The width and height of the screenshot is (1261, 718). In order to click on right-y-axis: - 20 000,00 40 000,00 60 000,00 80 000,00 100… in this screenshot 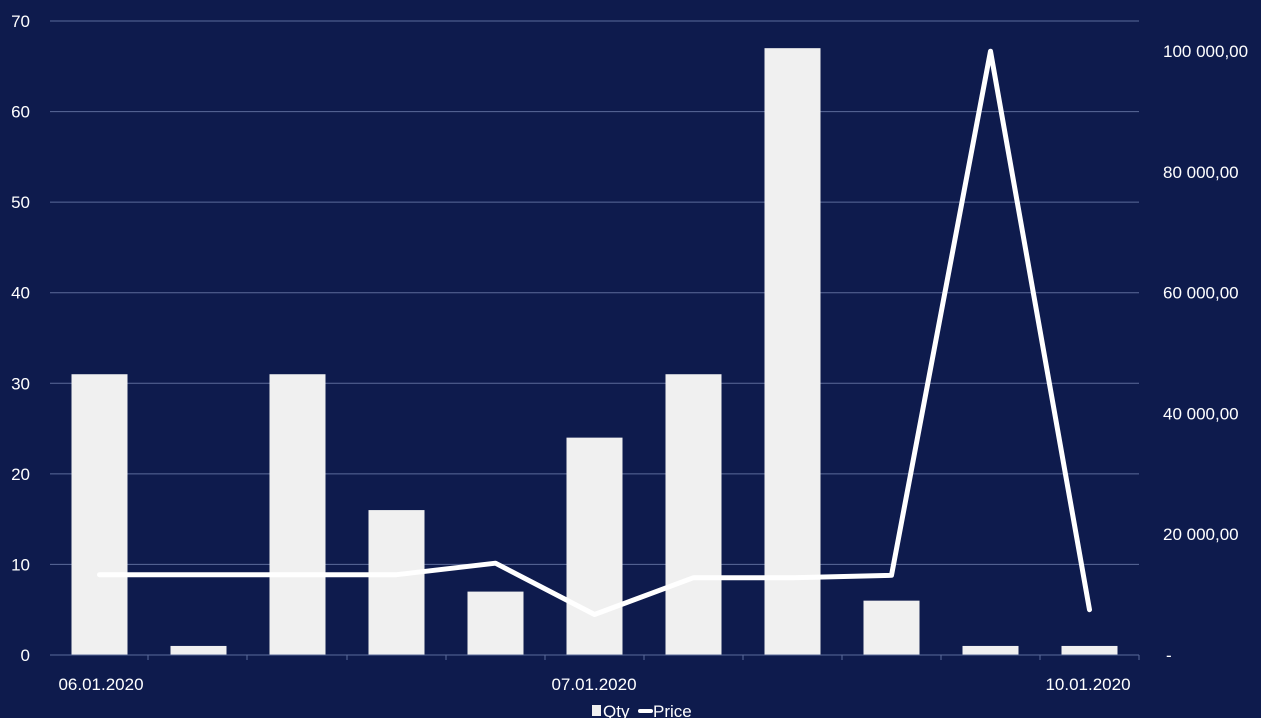, I will do `click(1205, 353)`.